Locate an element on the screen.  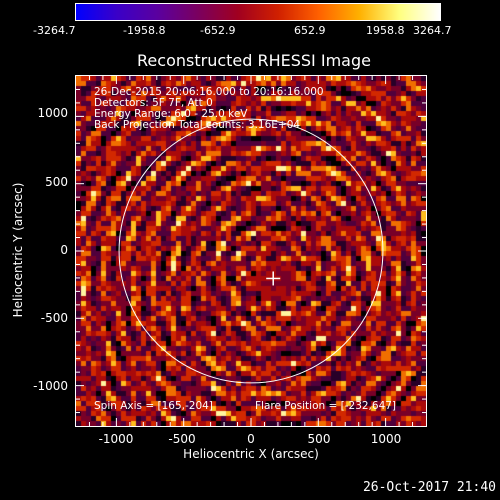
y-axis-label: Heliocentric Y (arcsec) is located at coordinates (18, 250).